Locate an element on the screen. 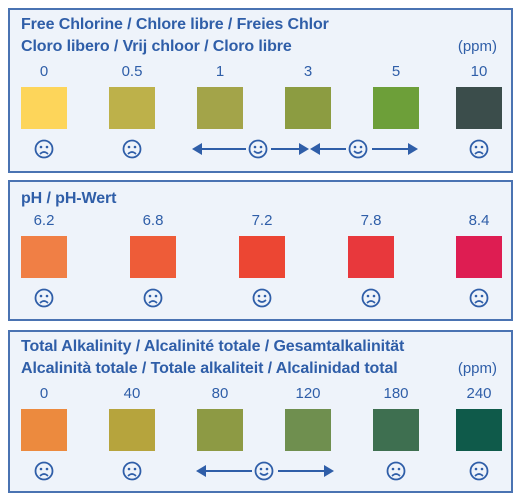 This screenshot has width=521, height=500. free-chlorine-value-2: 1 is located at coordinates (220, 71).